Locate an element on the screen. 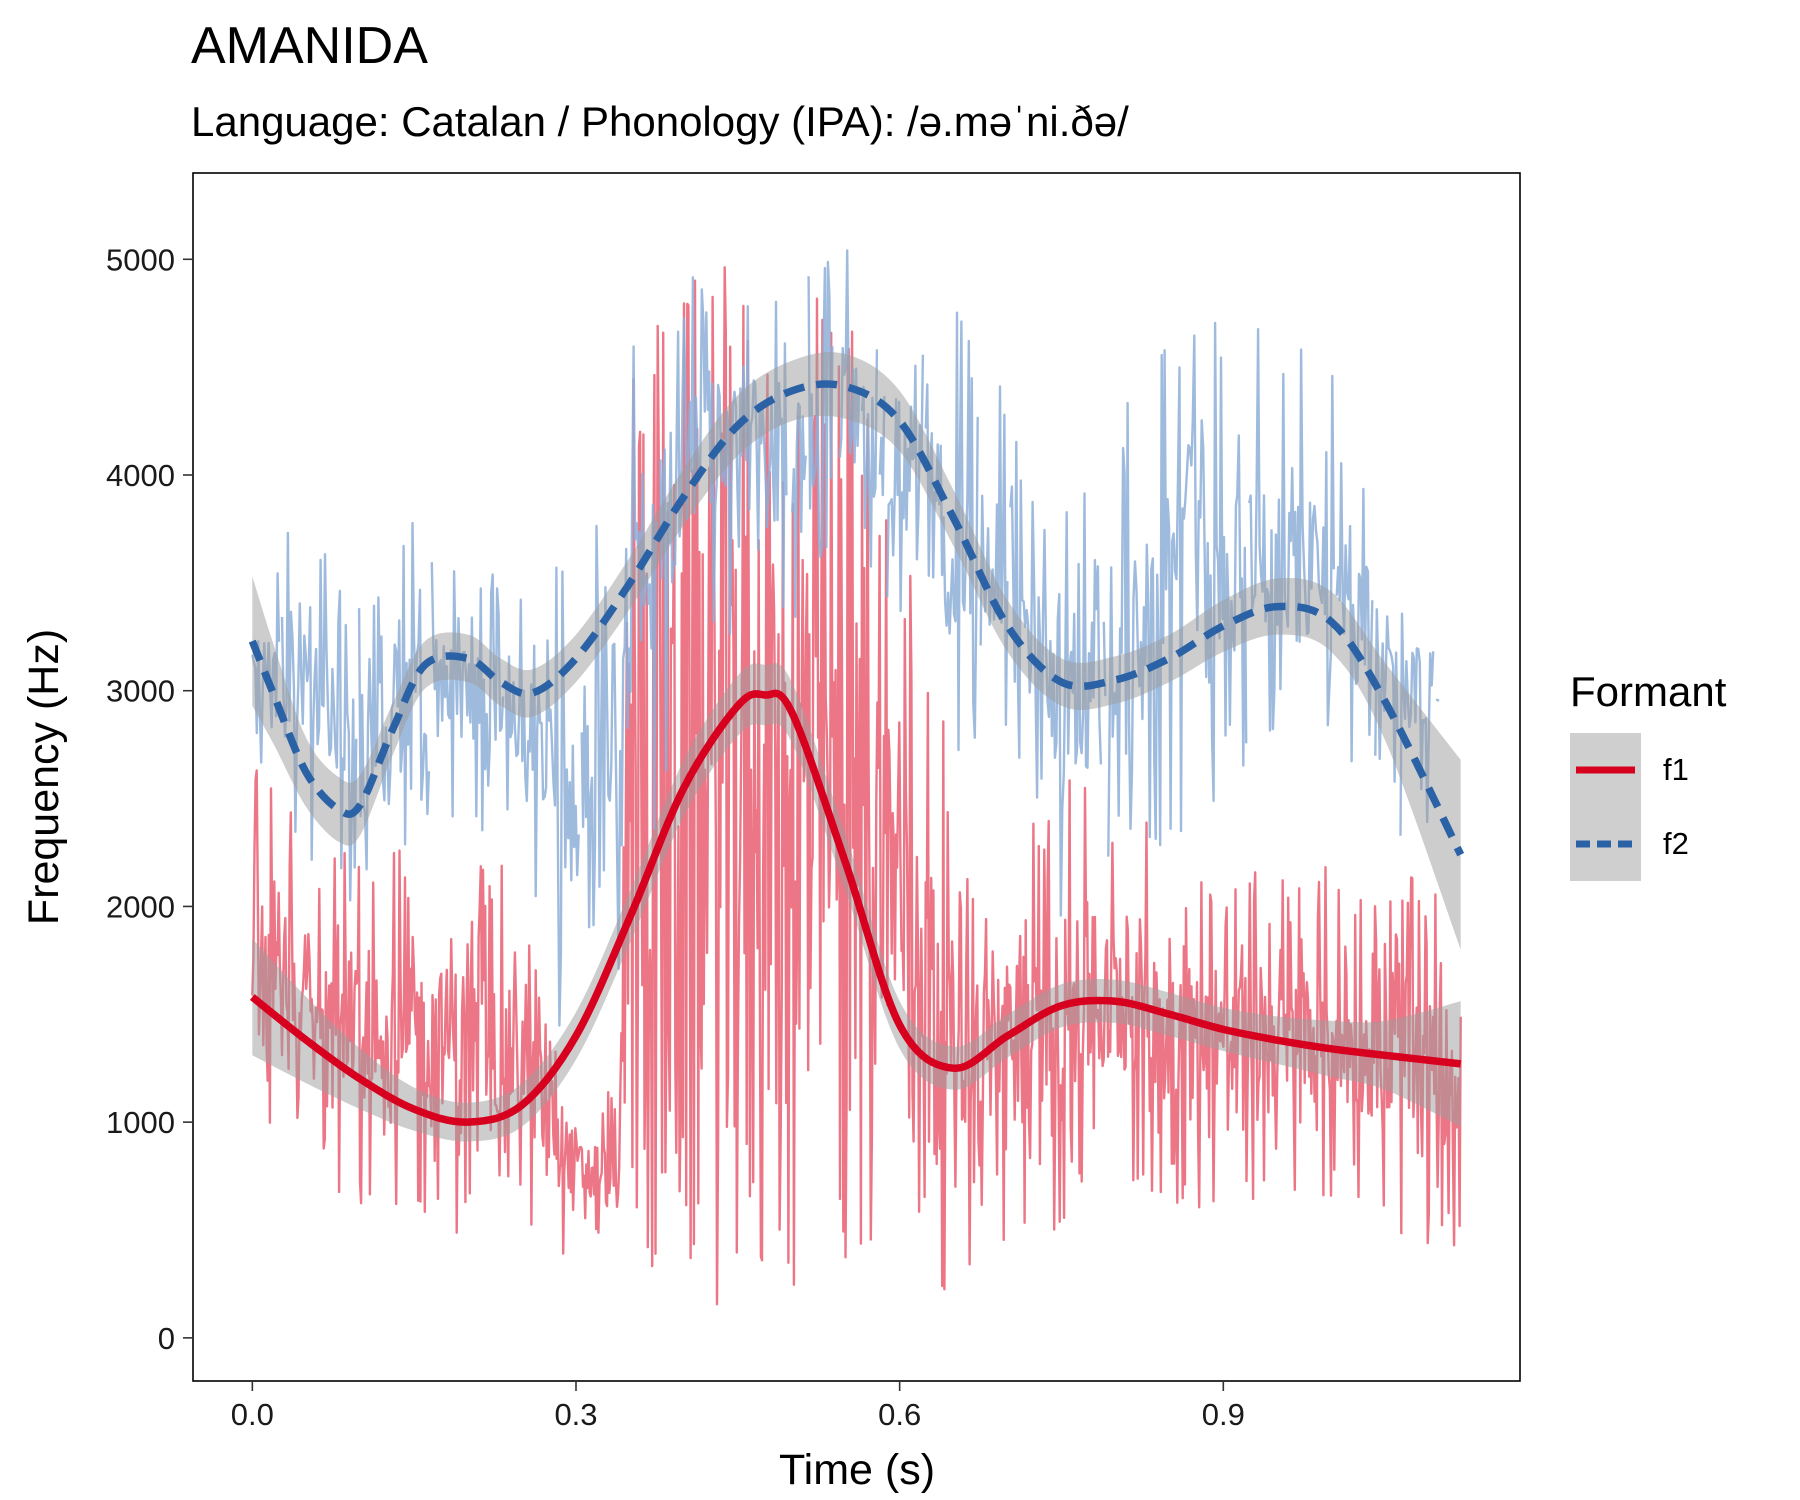  legend-label-f1: f1 is located at coordinates (1676, 769).